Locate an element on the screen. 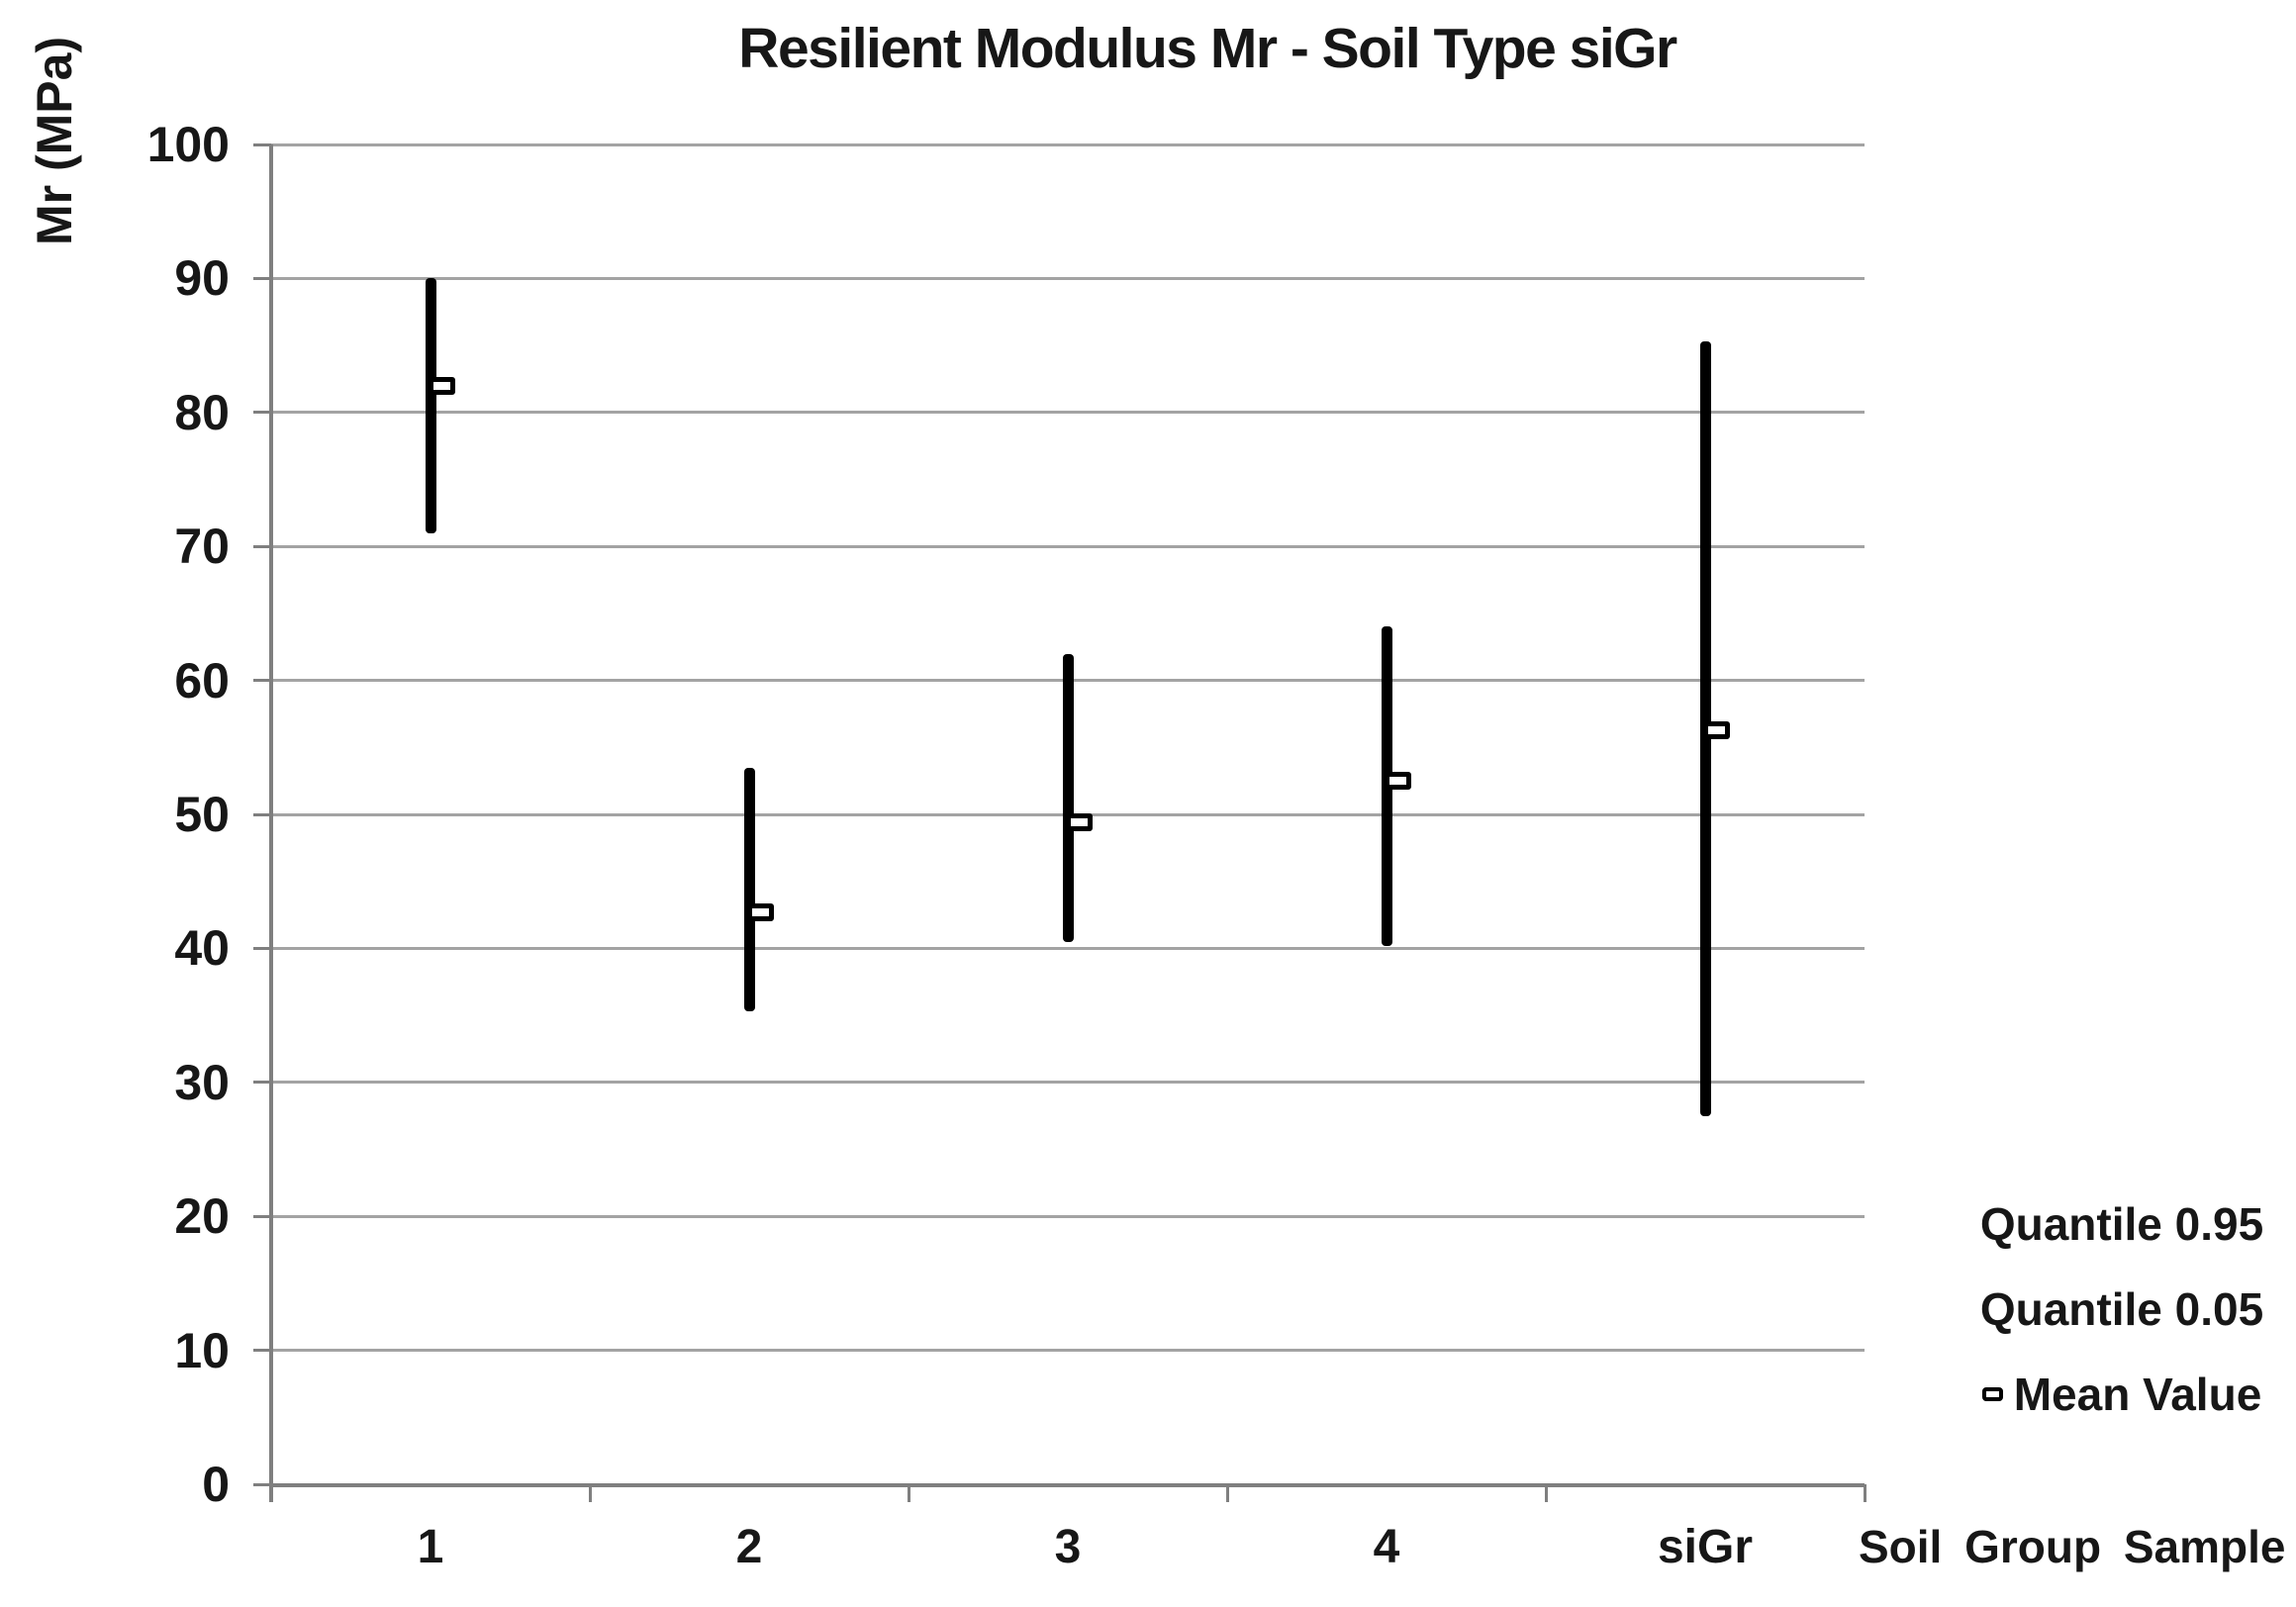  x-tick-label: 3 is located at coordinates (1068, 1547).